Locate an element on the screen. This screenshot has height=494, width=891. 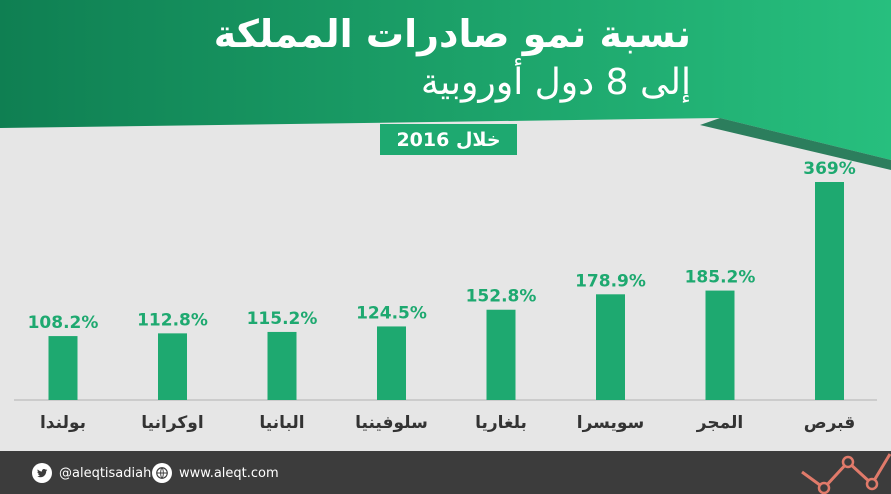
data-label: 108.2% is located at coordinates (63, 323).